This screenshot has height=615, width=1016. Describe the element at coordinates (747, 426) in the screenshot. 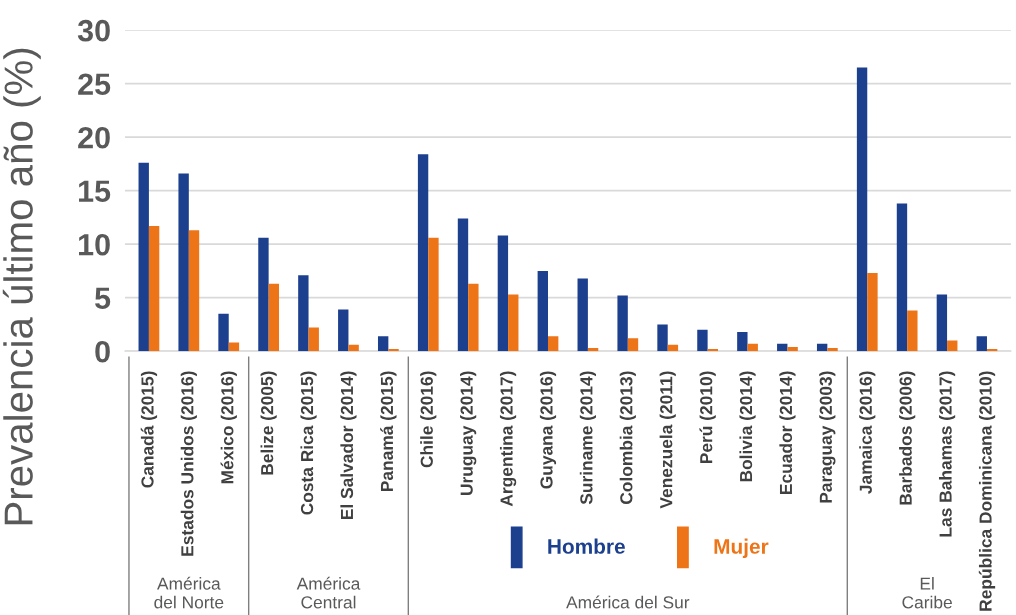

I see `x-tick-label: Bolivia (2014)` at that location.